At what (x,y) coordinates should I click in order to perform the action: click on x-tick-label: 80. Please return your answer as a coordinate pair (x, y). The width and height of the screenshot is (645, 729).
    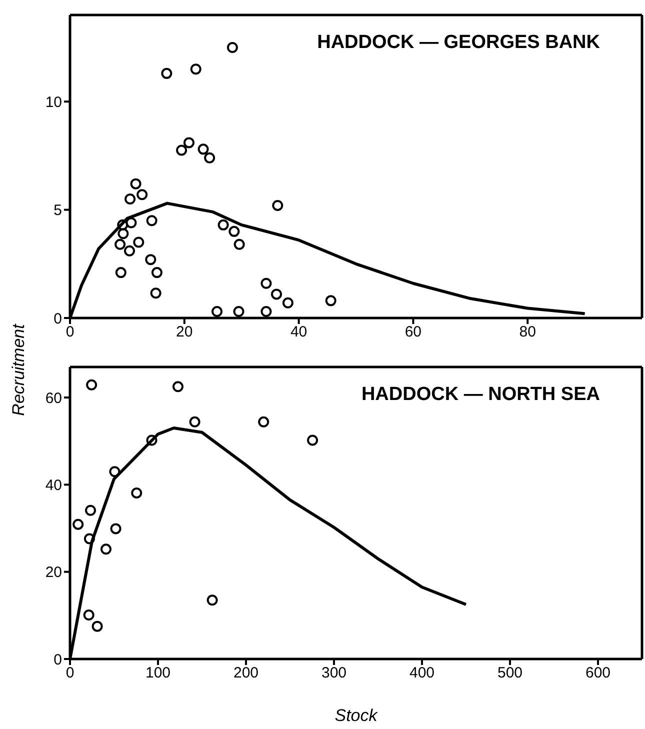
    Looking at the image, I should click on (527, 332).